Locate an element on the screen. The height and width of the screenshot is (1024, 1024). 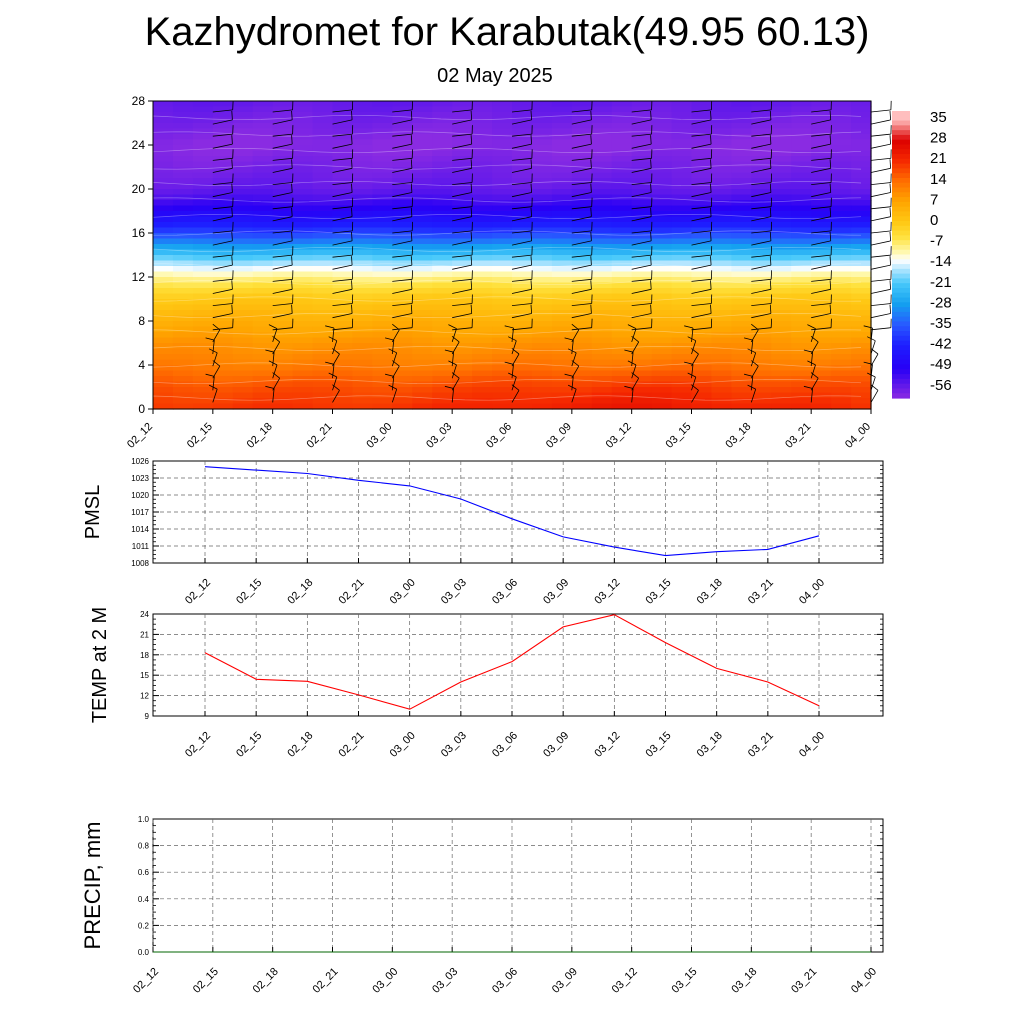
y-tick-label: 1011 is located at coordinates (141, 546).